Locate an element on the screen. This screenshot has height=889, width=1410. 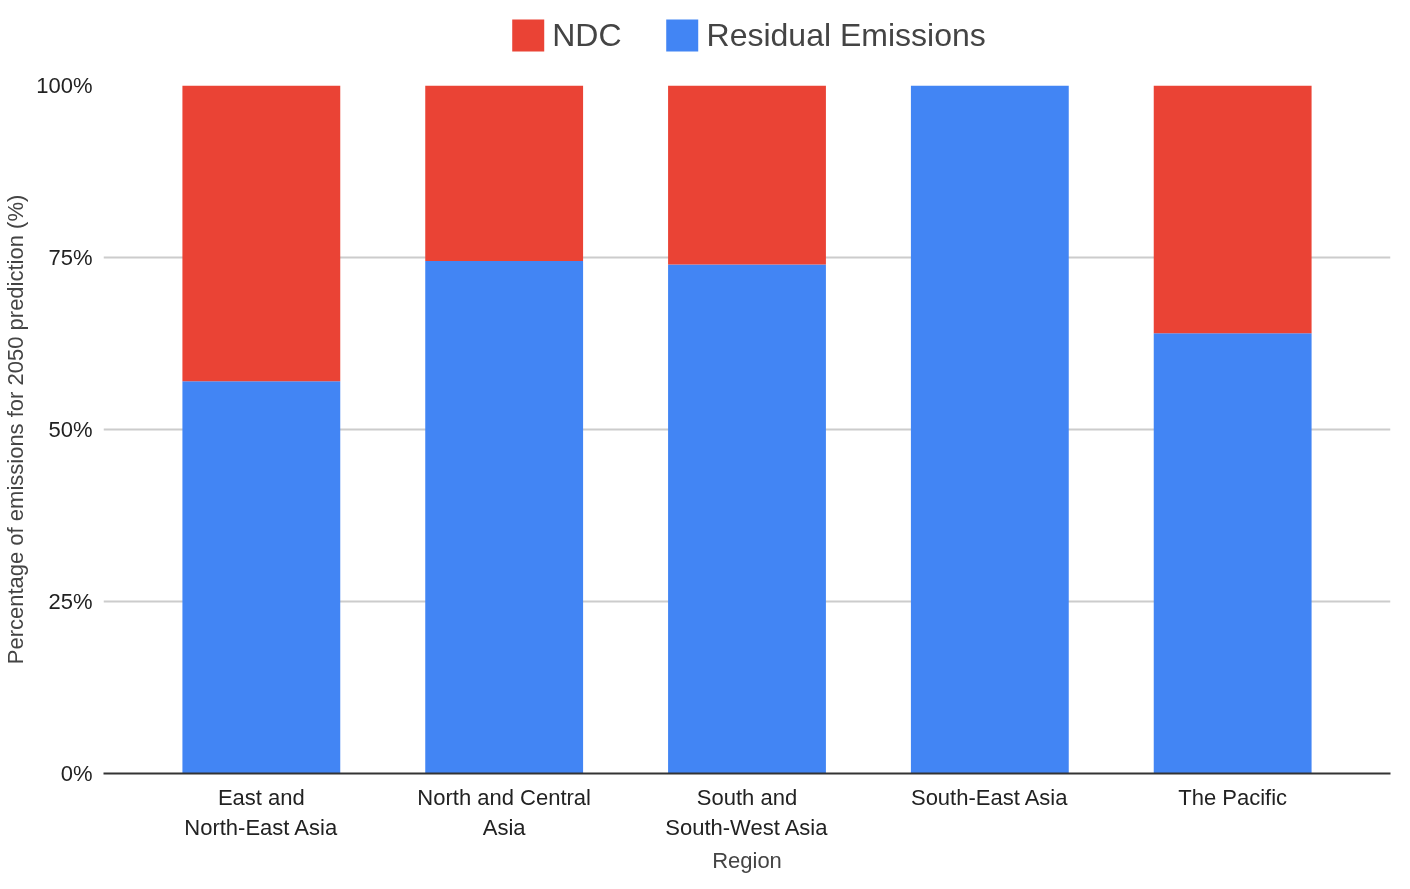
y-axis-title: Percentage of emissions for 2050 prediction (%) is located at coordinates (16, 429).